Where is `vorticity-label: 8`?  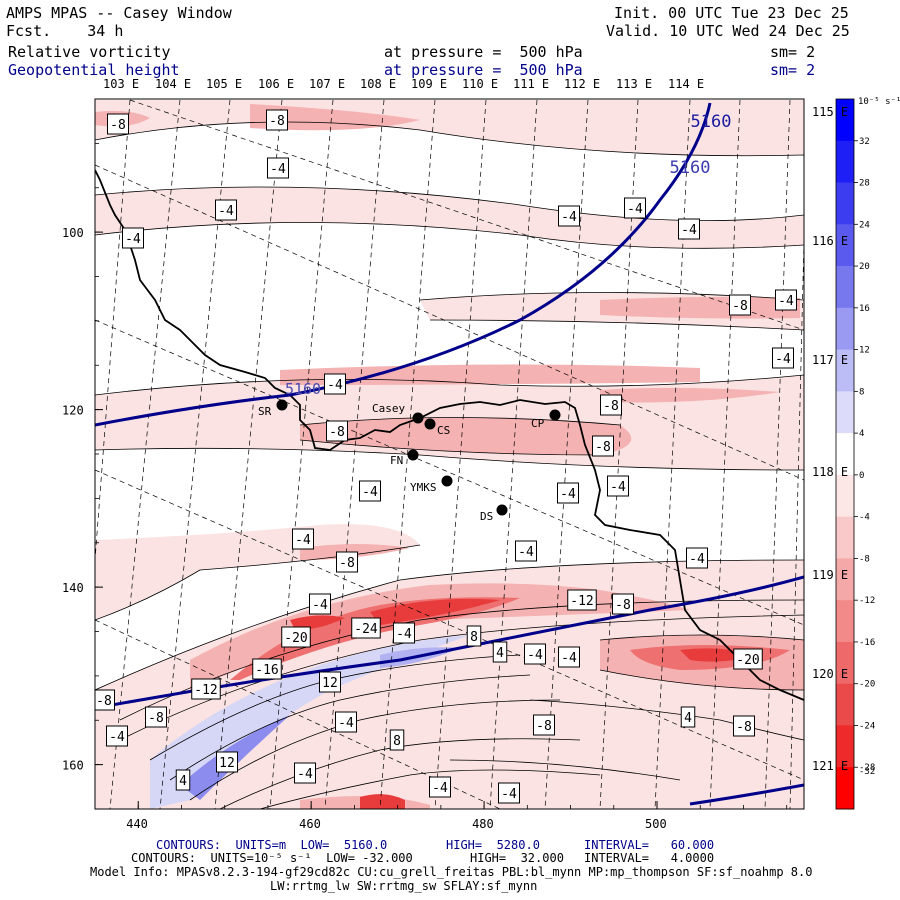 vorticity-label: 8 is located at coordinates (474, 636).